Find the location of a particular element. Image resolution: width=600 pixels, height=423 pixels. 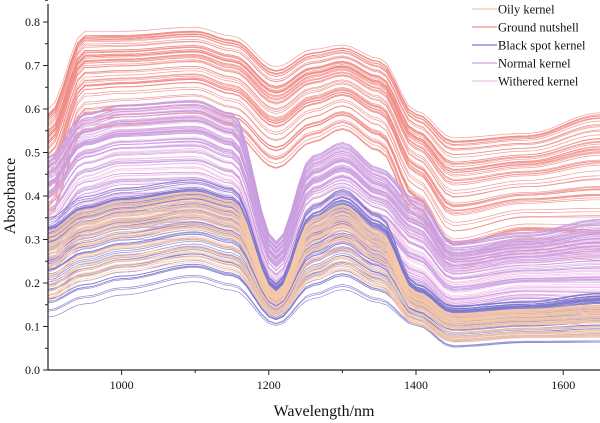

y-tick-label: 0.6 is located at coordinates (32, 109).